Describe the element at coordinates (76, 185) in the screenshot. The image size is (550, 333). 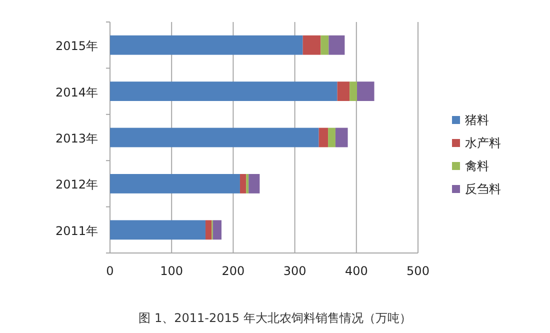
I see `y-tick-label: 2012年` at that location.